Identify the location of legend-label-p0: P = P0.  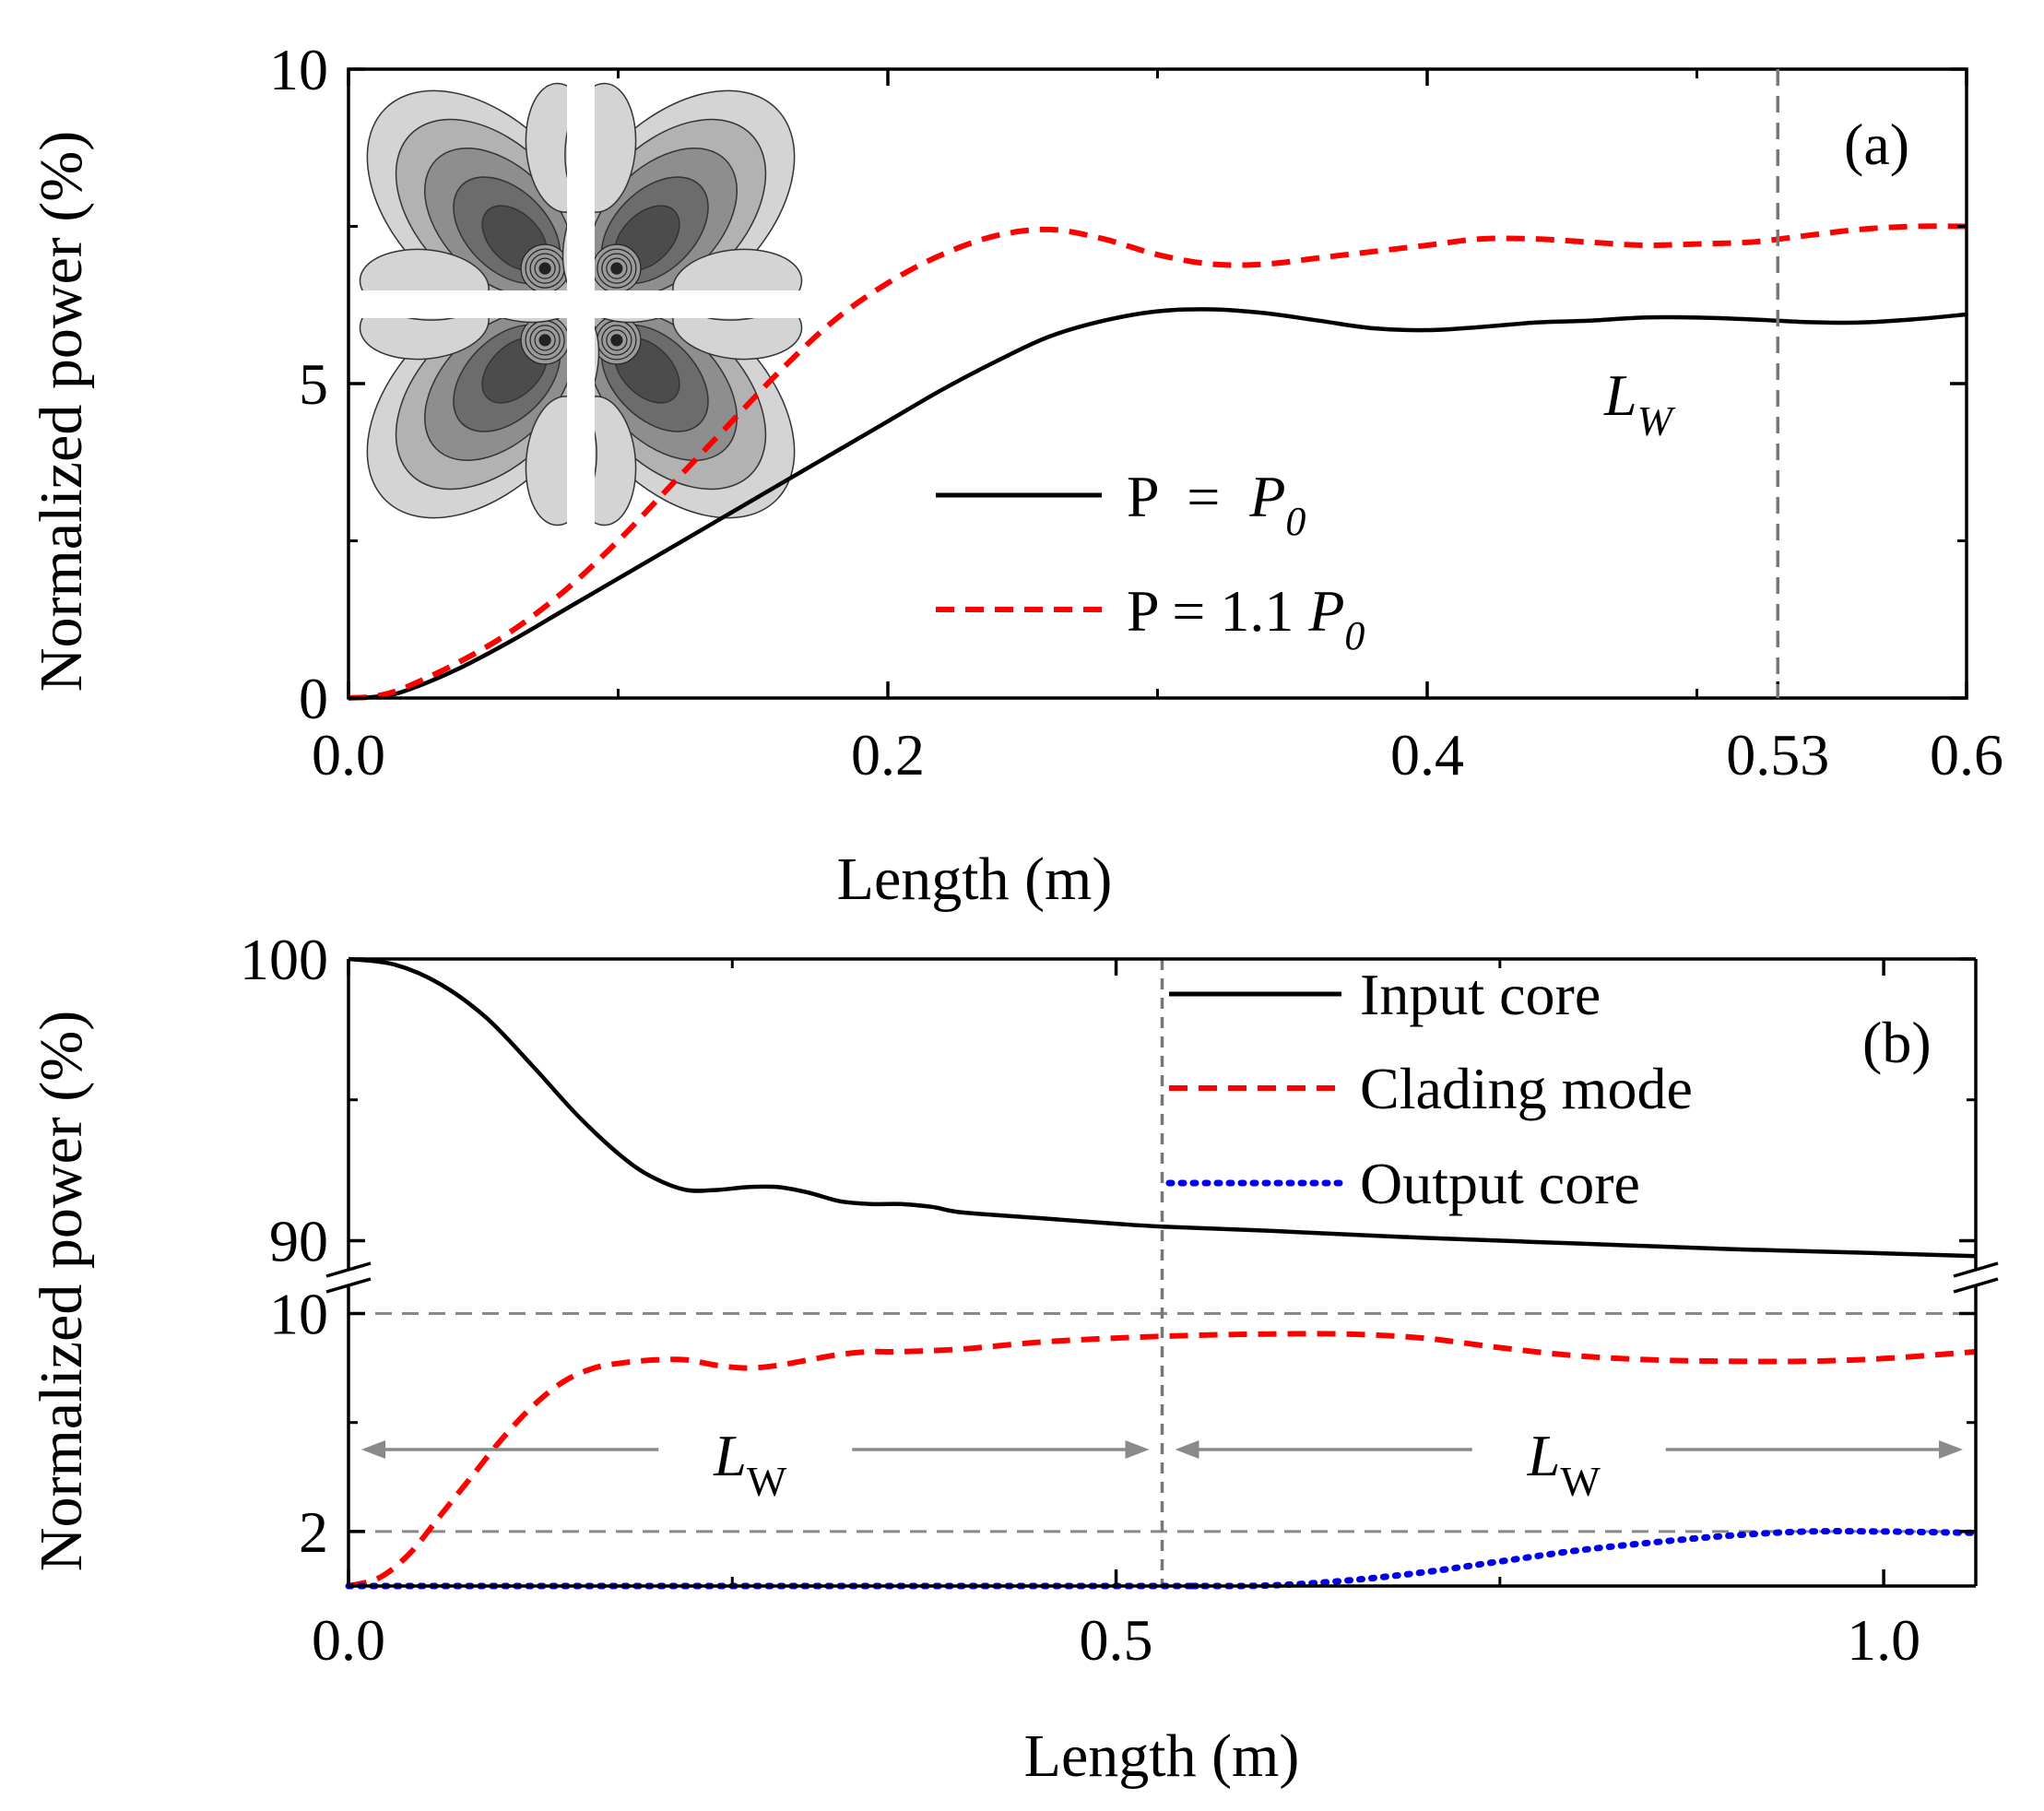
(1216, 504).